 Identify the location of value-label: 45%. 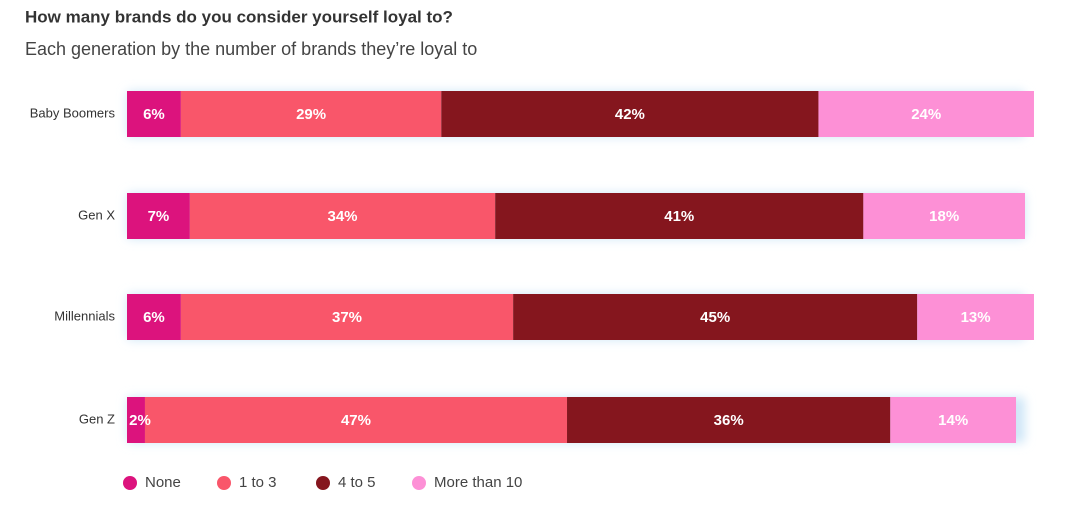
(715, 317).